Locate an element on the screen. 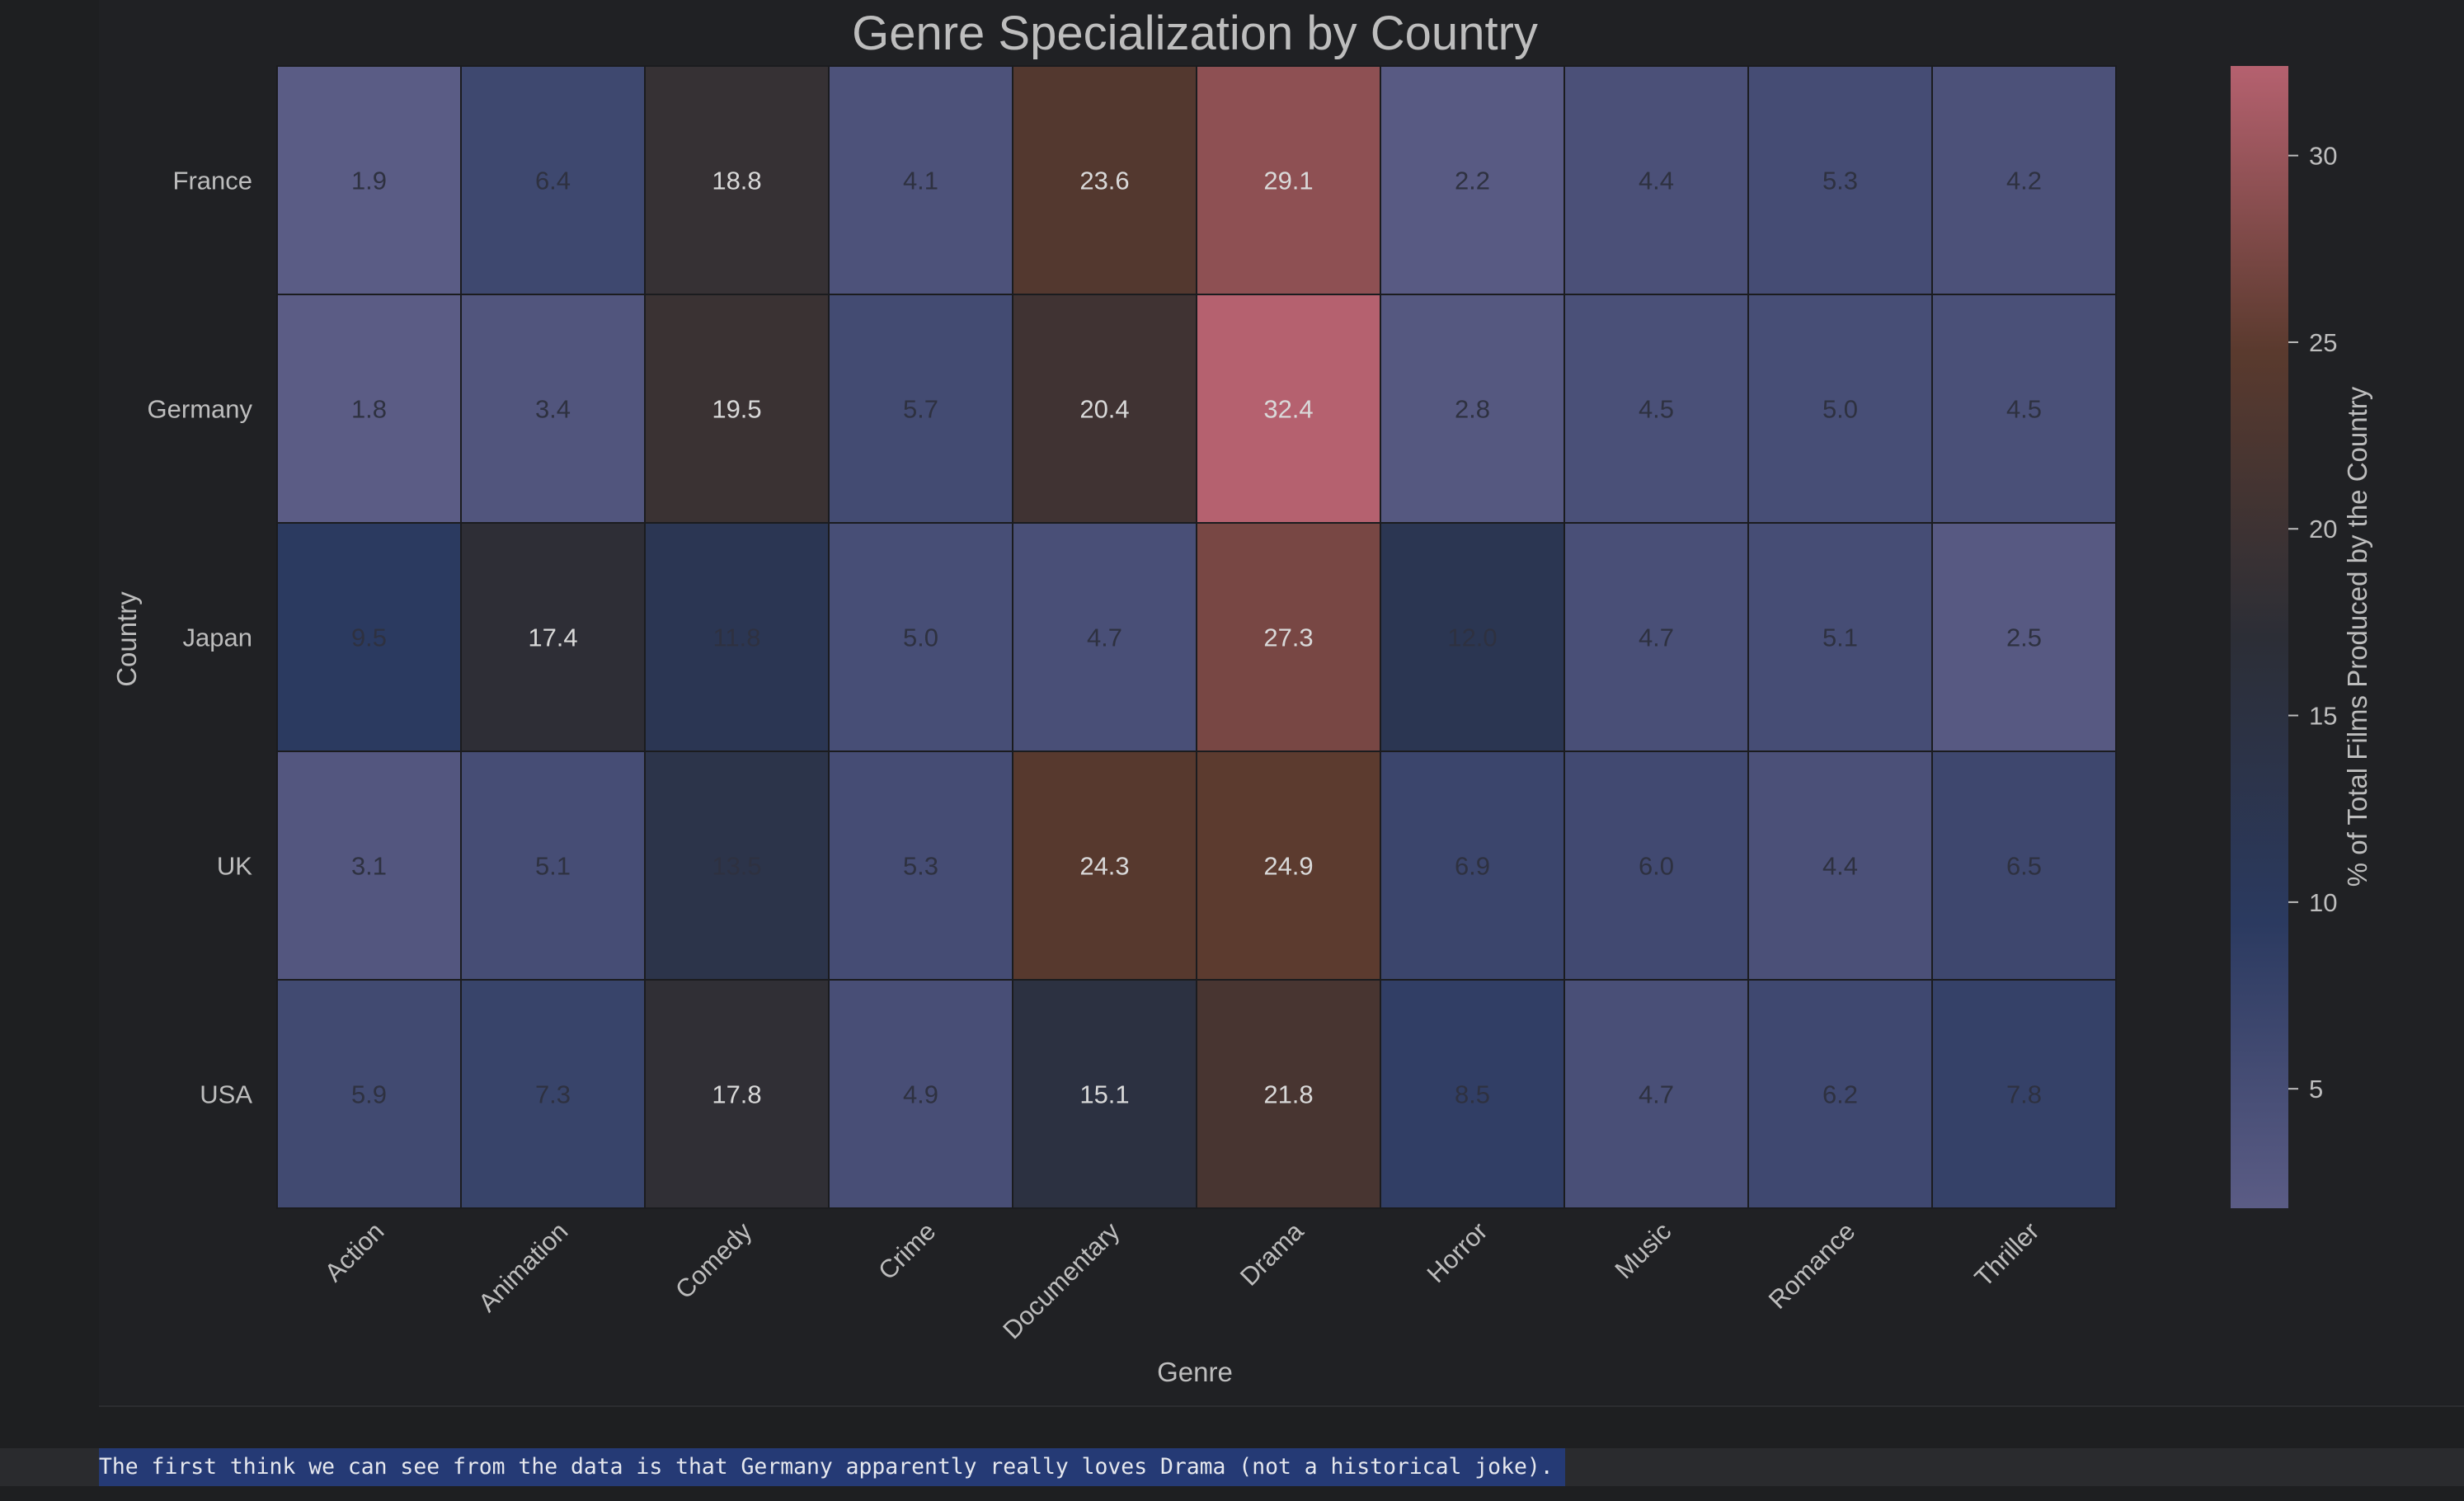 The width and height of the screenshot is (2464, 1501). heatmap-cell-label: 2.2 is located at coordinates (1472, 181).